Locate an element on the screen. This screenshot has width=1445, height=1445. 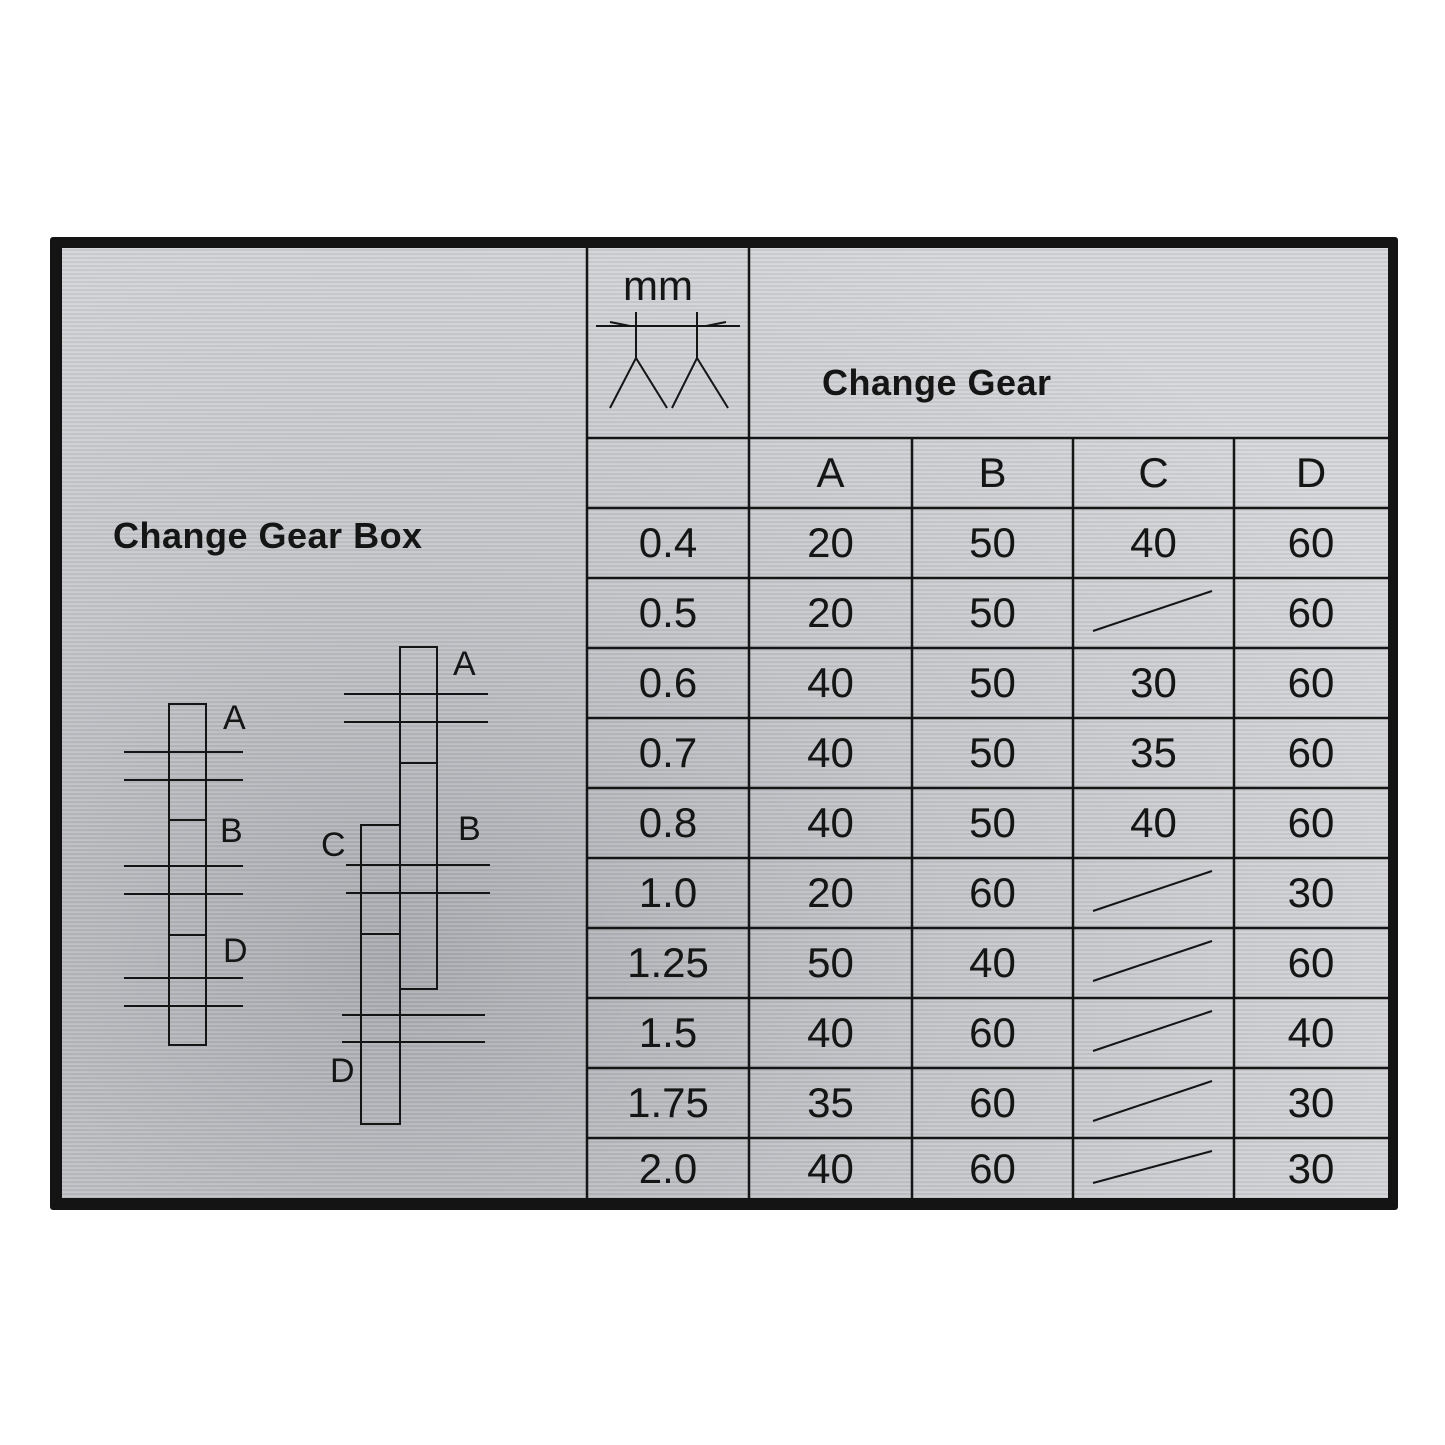
right-label-d: D is located at coordinates (342, 1071).